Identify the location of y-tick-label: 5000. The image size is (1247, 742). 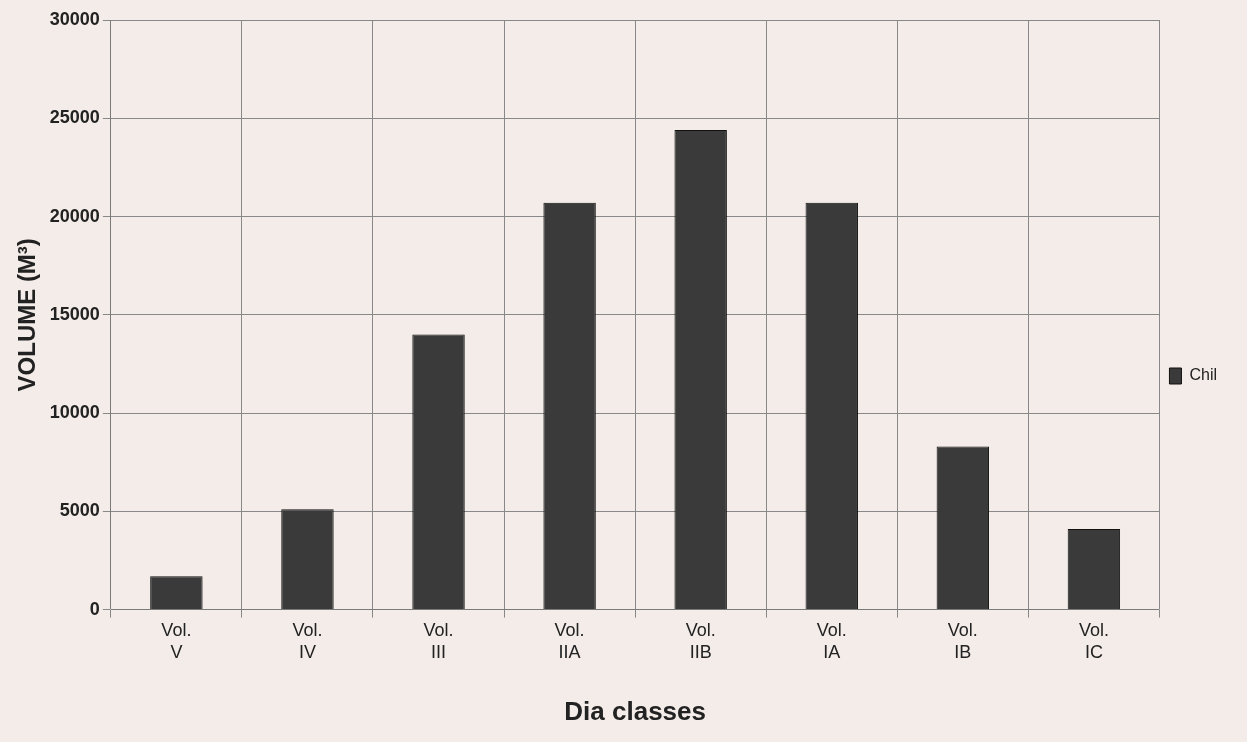
(79, 510).